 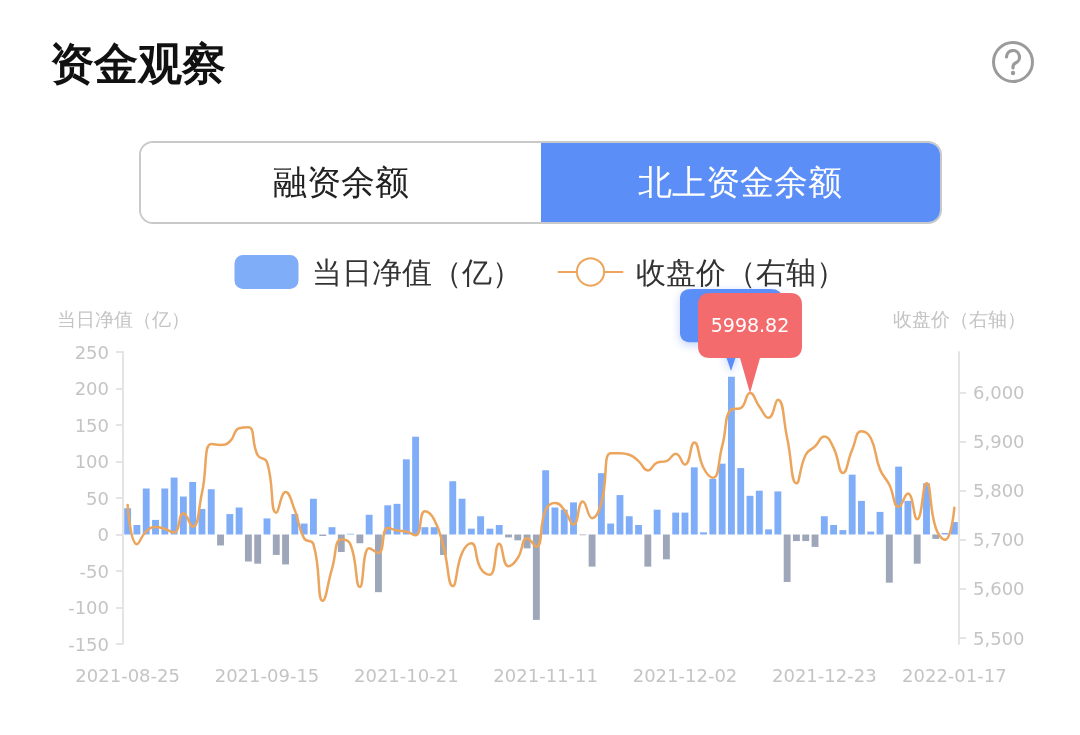 I want to click on y-tick-label: 100, so click(x=91, y=461).